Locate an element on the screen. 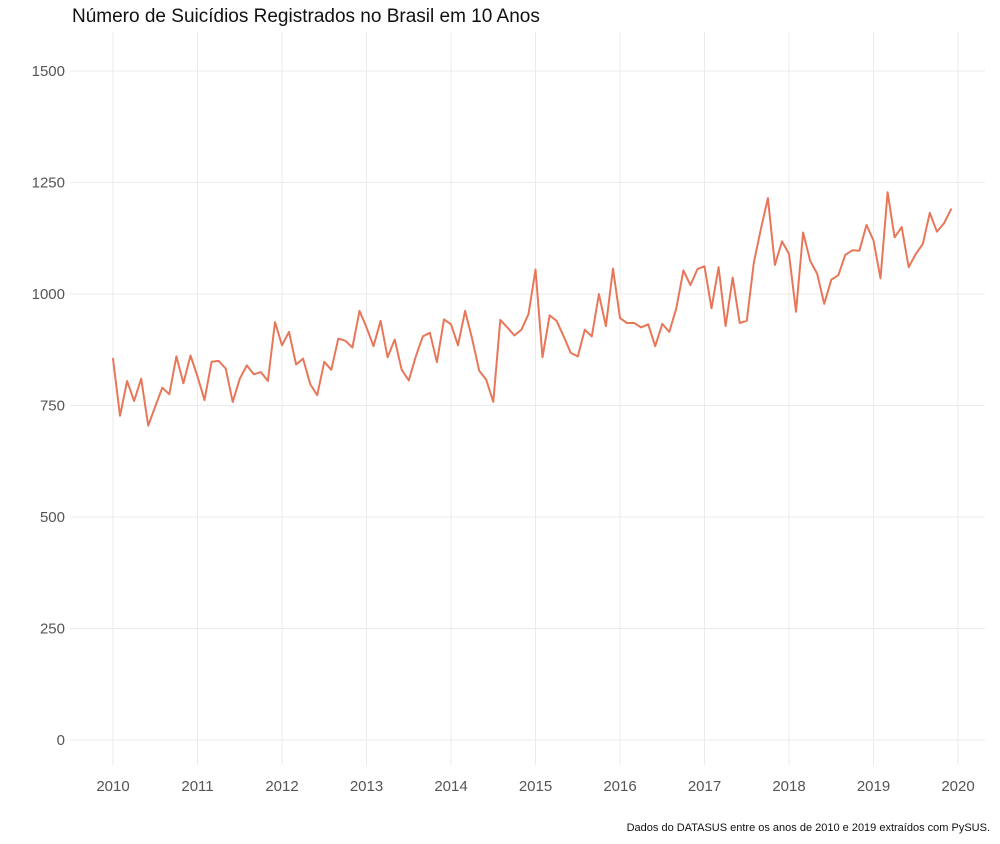  x-tick-label: 2014 is located at coordinates (450, 786).